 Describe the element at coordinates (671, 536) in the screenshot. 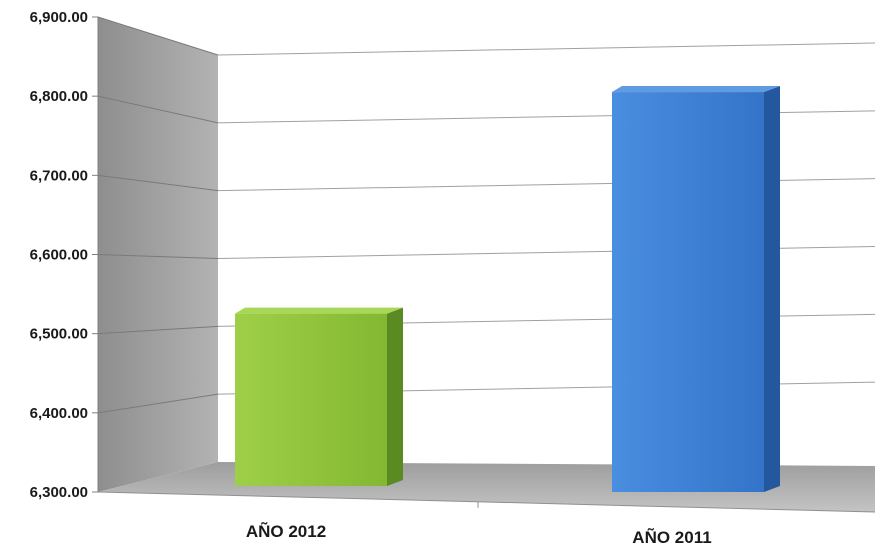

I see `x-category-label: AÑO 2011` at that location.